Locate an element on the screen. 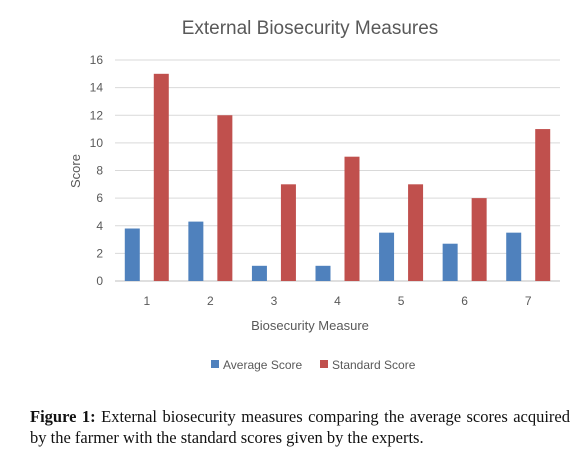 The image size is (577, 474). y-axis-ticks: 0 2 4 6 8 10 12 14 16 is located at coordinates (97, 170).